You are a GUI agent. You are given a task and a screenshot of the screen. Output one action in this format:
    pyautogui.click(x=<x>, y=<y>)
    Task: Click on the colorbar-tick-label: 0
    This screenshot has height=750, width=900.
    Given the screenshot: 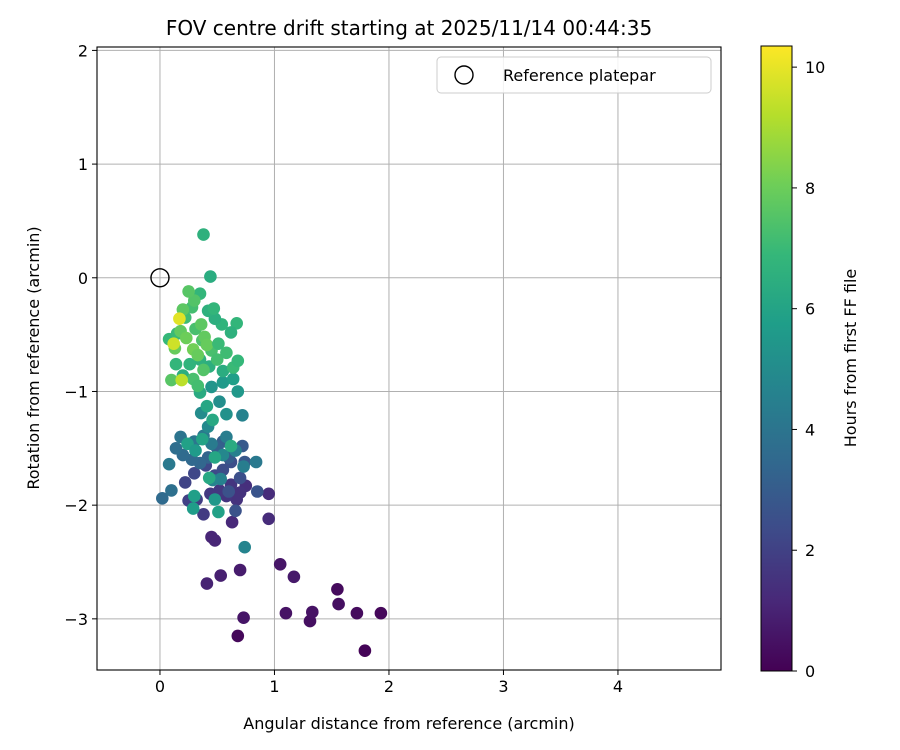 What is the action you would take?
    pyautogui.click(x=810, y=671)
    